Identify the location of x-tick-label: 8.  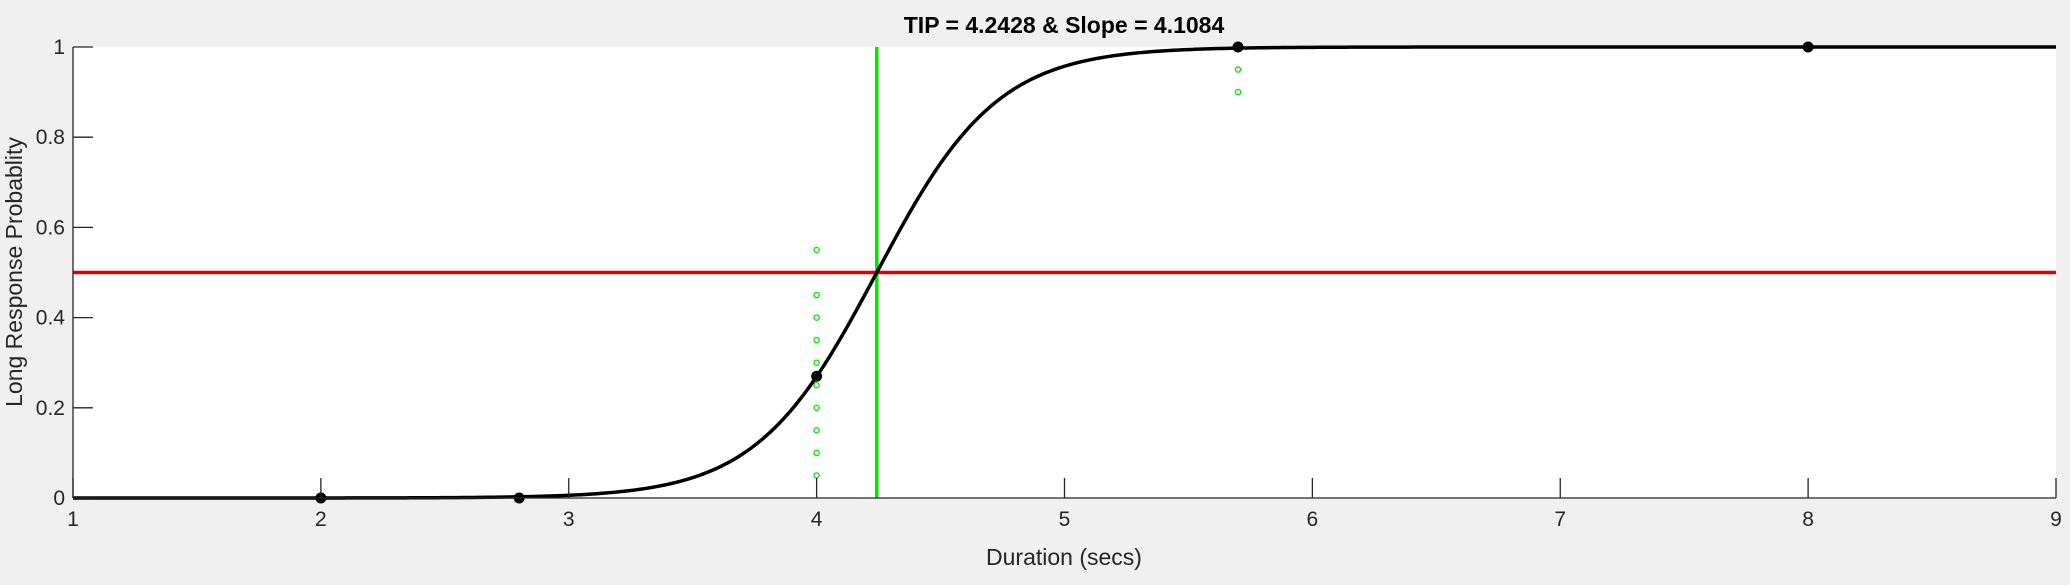
(1808, 519).